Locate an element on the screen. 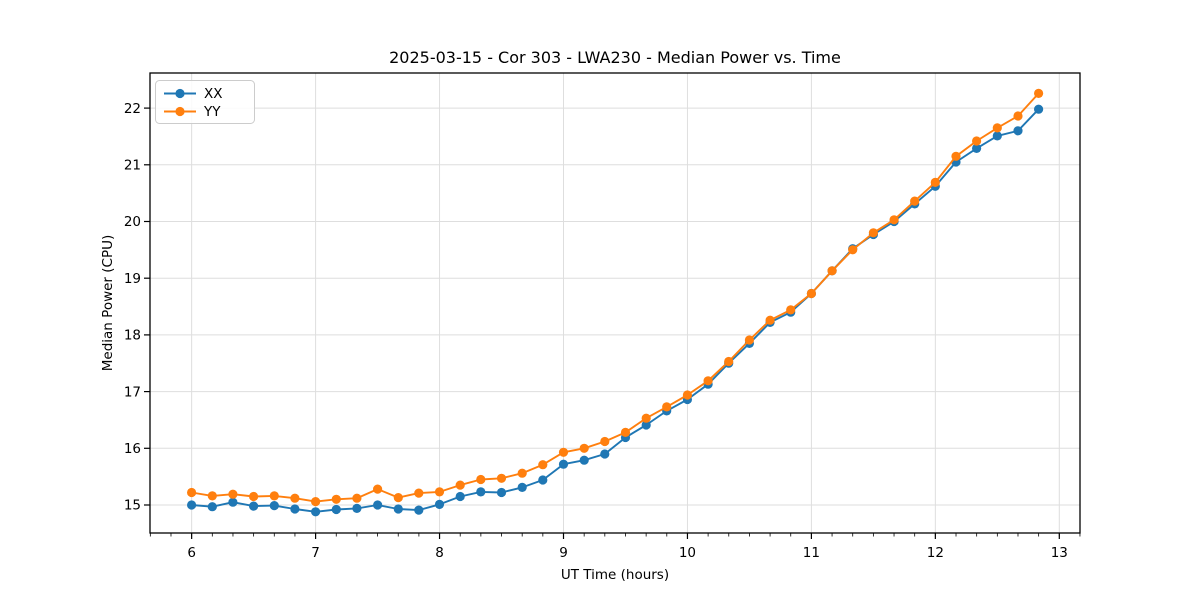 The width and height of the screenshot is (1200, 604). y-tick-label: 21 is located at coordinates (132, 165).